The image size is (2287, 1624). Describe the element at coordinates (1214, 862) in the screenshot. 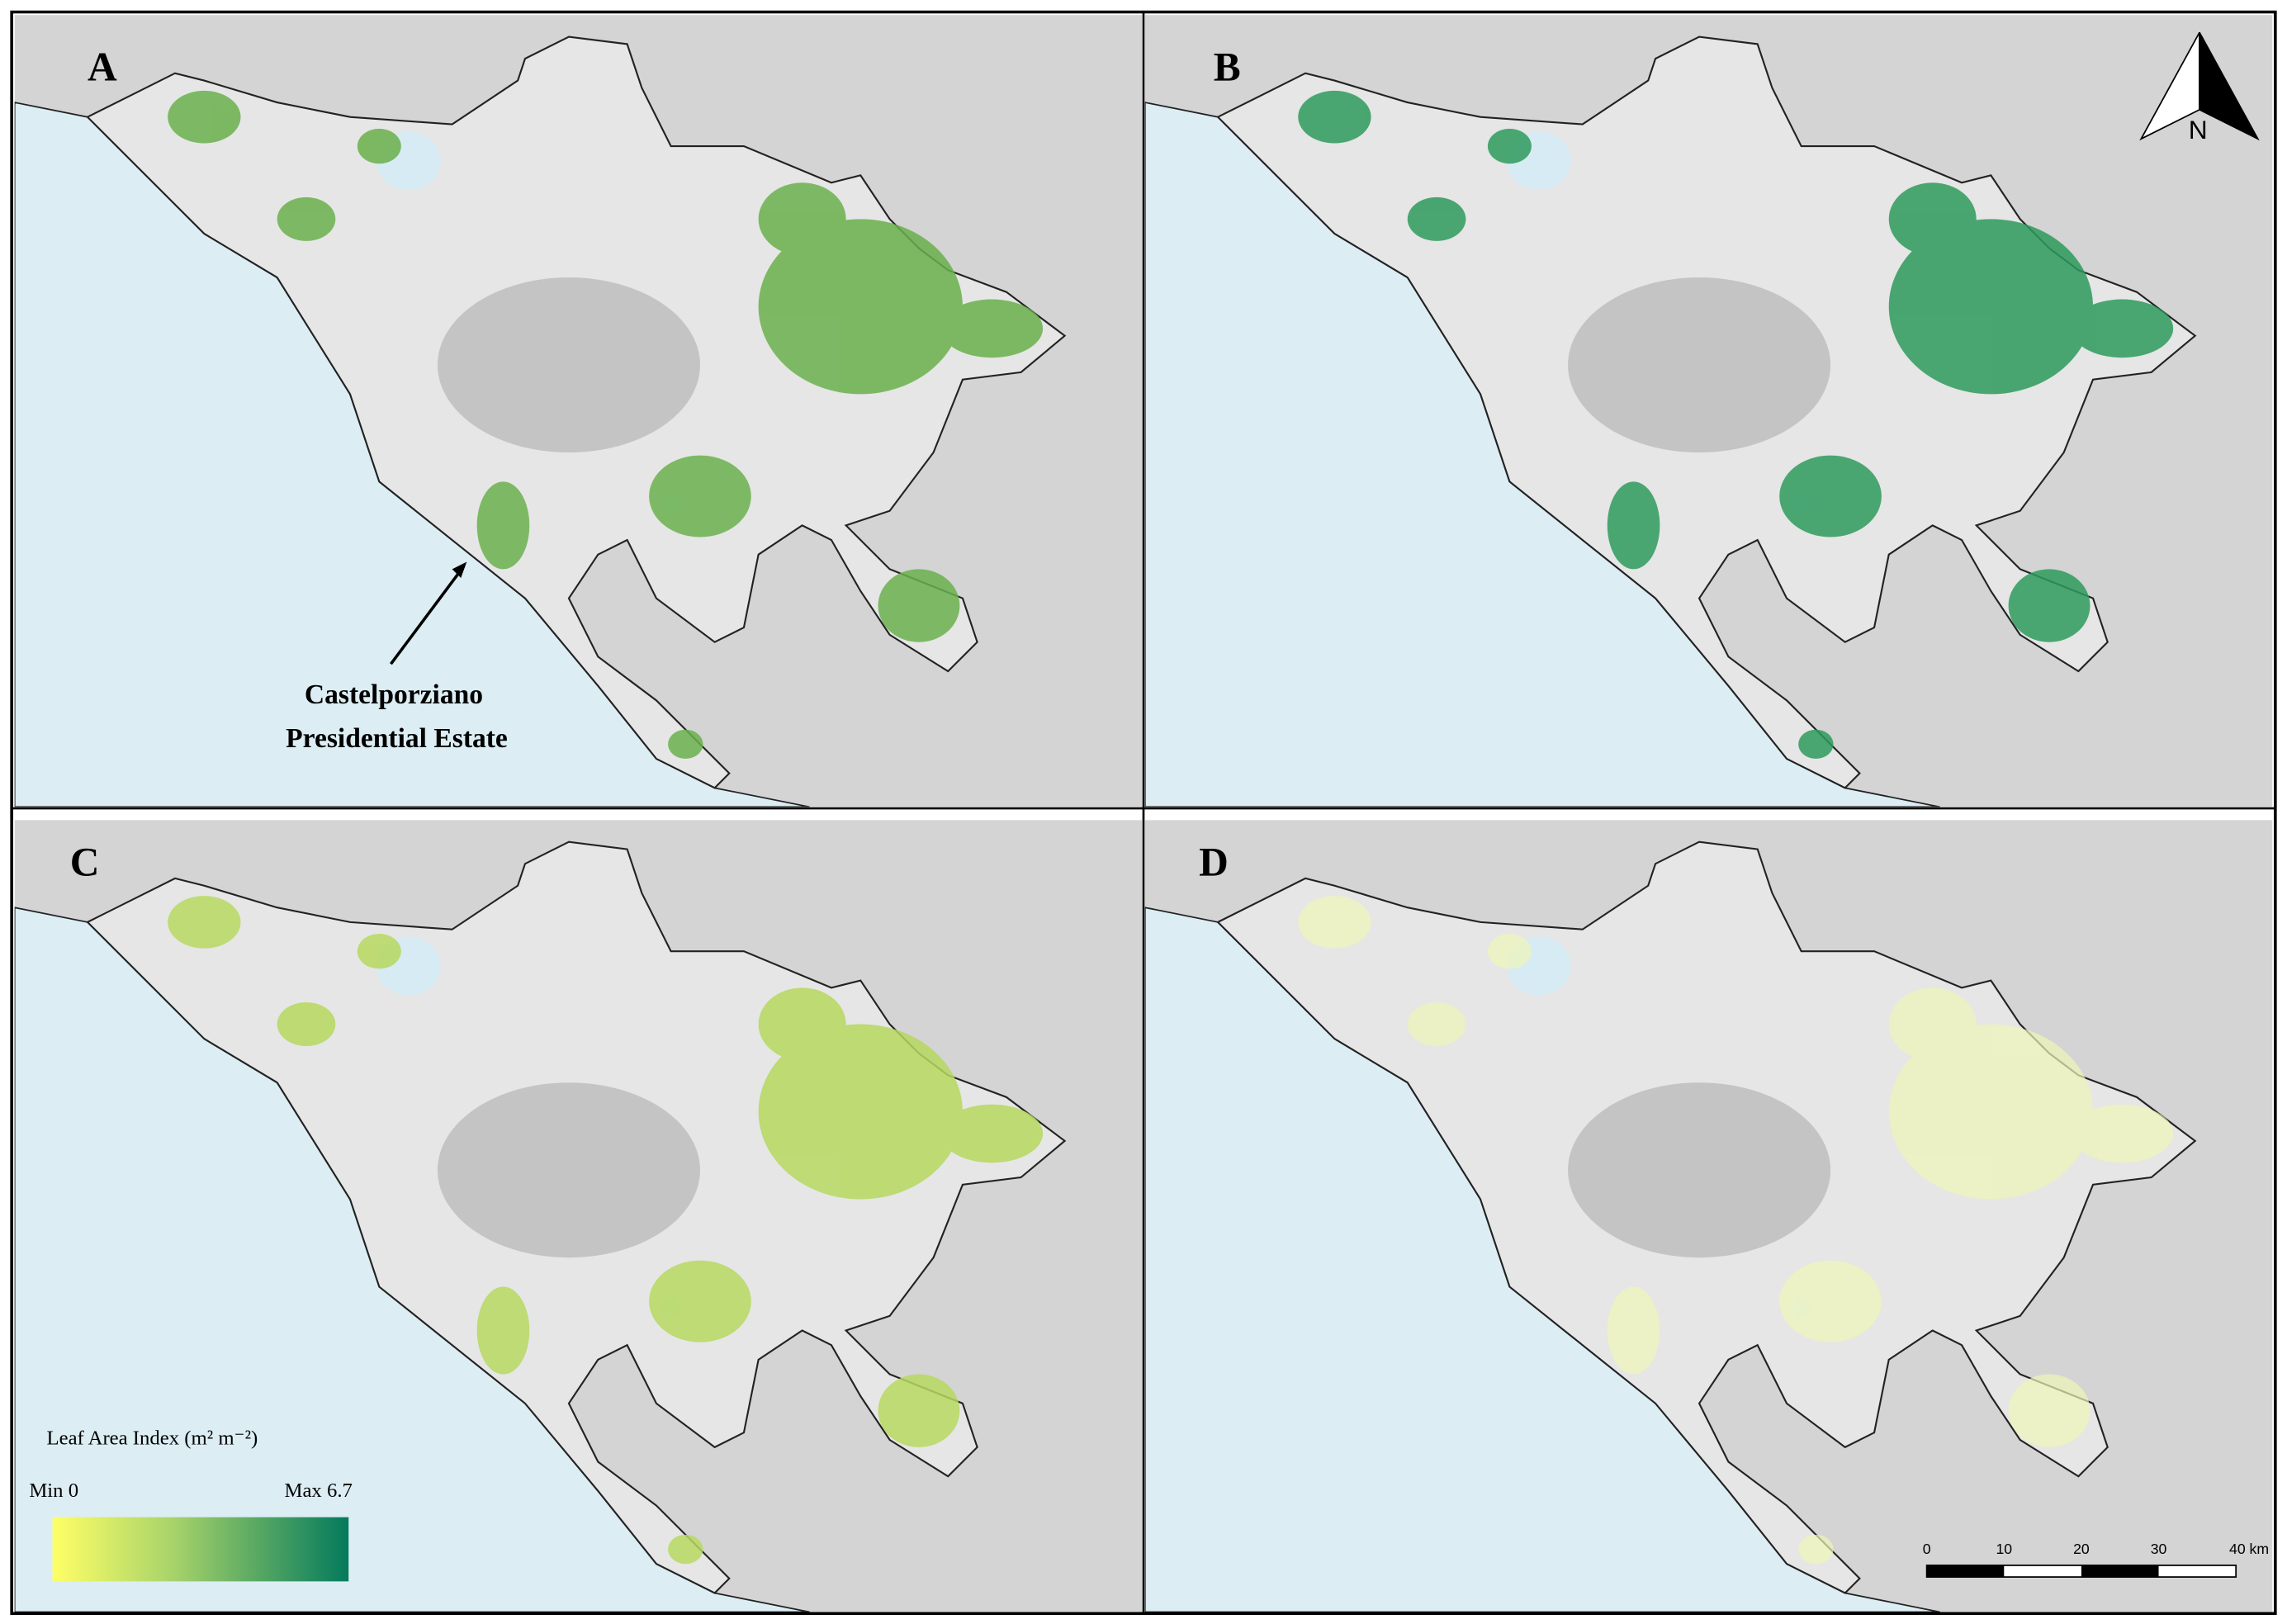

I see `panel-label: D` at that location.